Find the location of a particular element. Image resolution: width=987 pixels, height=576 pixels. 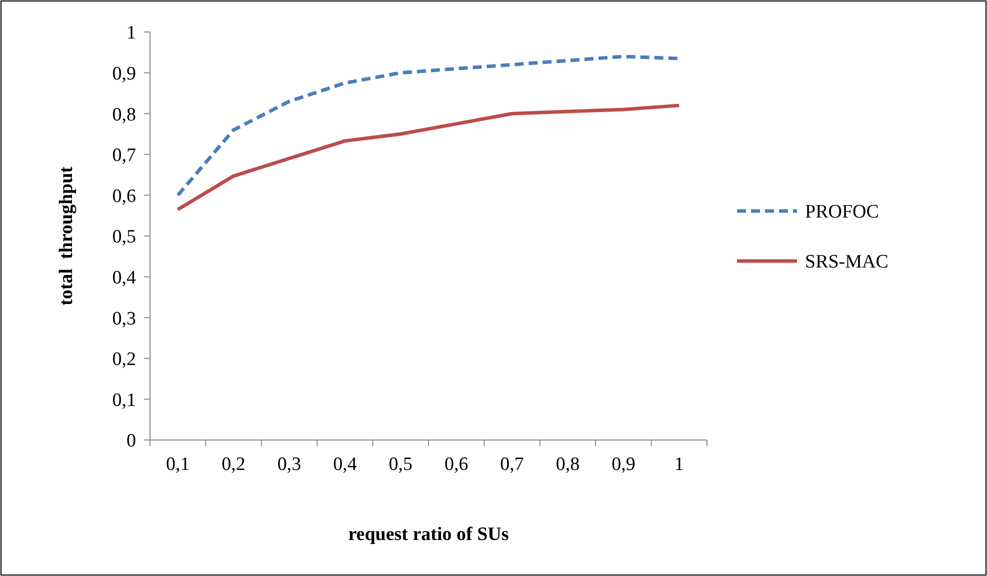

y-tick-label: 0,6 is located at coordinates (124, 196).